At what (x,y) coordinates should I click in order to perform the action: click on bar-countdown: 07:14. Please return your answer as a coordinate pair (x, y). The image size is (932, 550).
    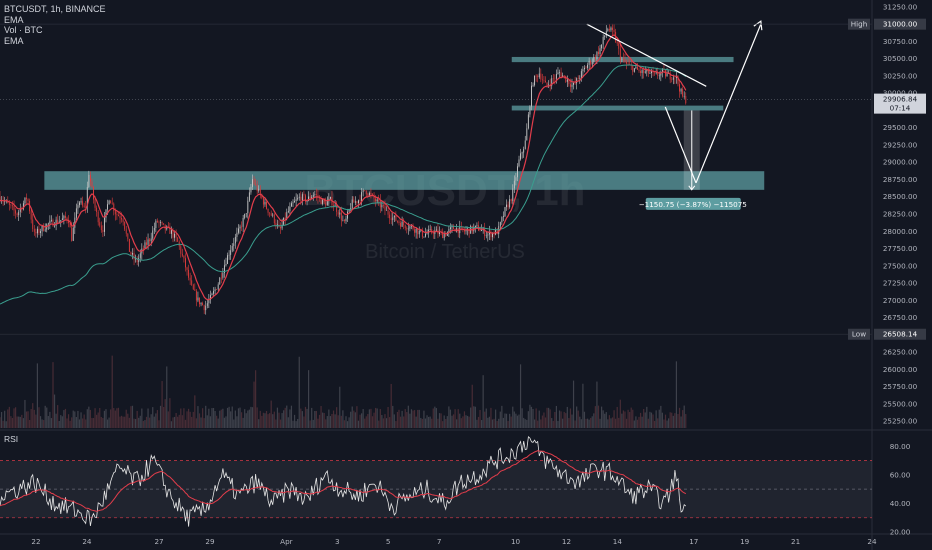
    Looking at the image, I should click on (900, 108).